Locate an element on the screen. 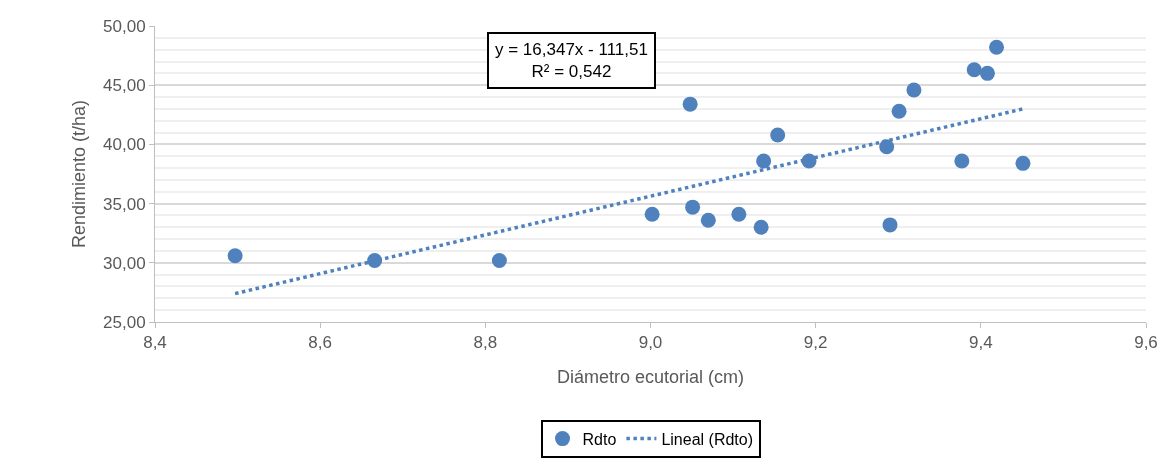 This screenshot has height=470, width=1176. y-tick-label: 30,00 is located at coordinates (124, 263).